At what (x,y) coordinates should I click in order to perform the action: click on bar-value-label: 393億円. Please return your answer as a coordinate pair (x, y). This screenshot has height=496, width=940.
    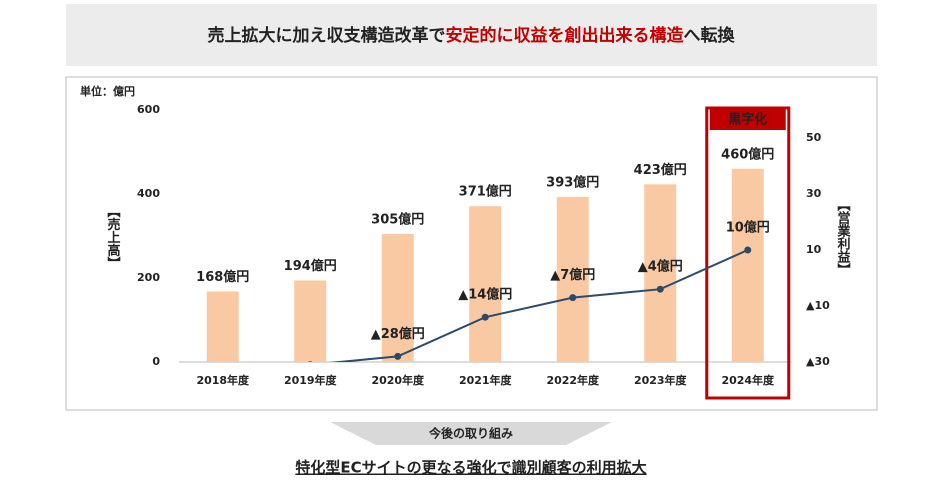
    Looking at the image, I should click on (572, 182).